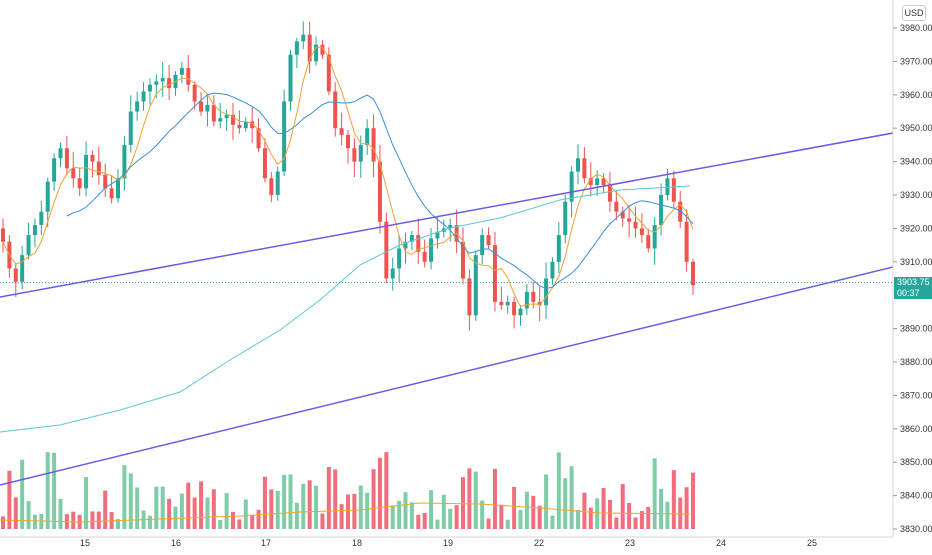 This screenshot has width=932, height=555. What do you see at coordinates (539, 543) in the screenshot?
I see `time-tick-label: 22` at bounding box center [539, 543].